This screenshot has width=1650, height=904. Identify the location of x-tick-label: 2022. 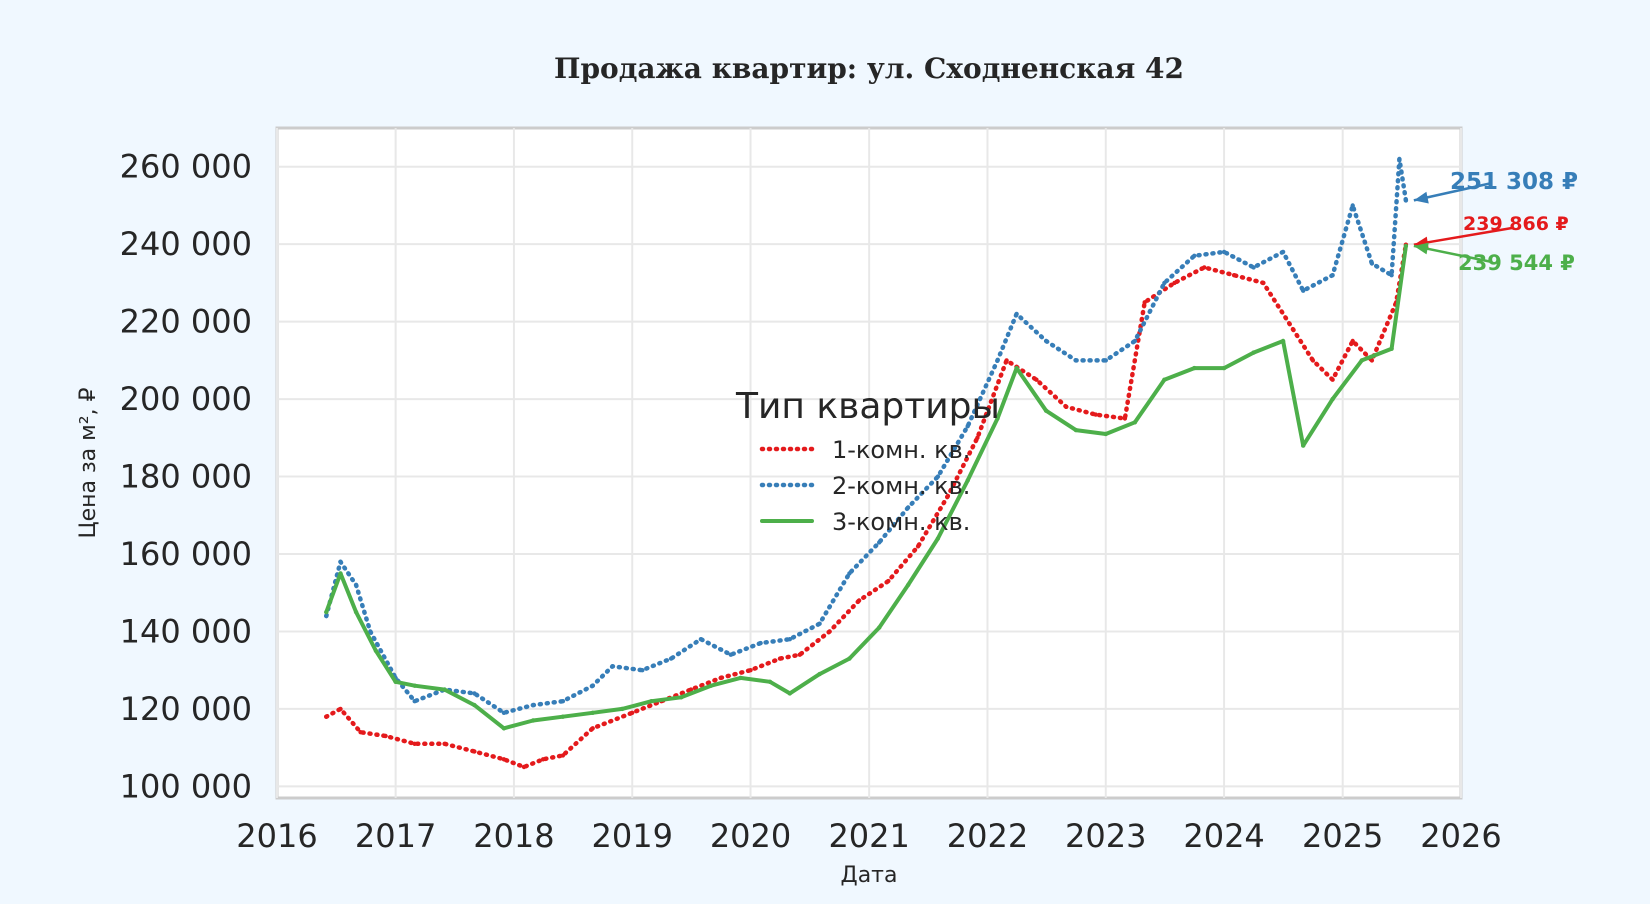
(987, 836).